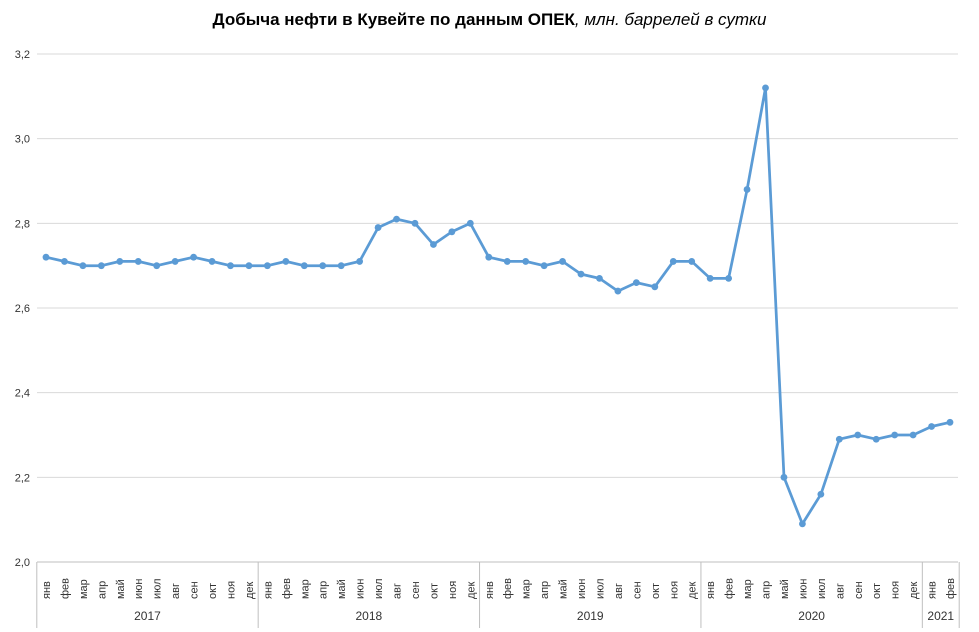 This screenshot has width=979, height=632. I want to click on y-axis-label: 2,8, so click(22, 224).